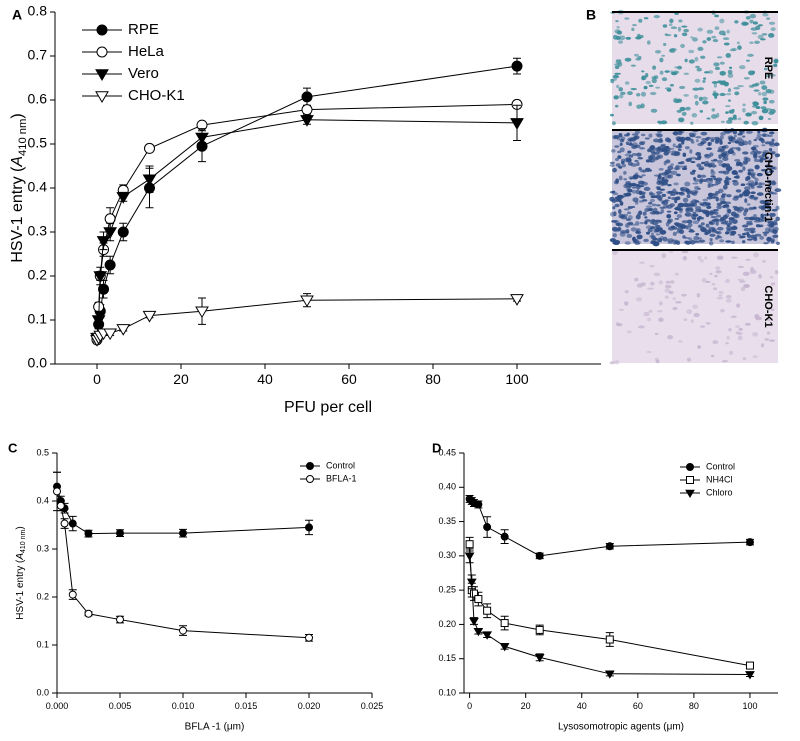  Describe the element at coordinates (309, 706) in the screenshot. I see `x-tick-label: 0.020` at that location.